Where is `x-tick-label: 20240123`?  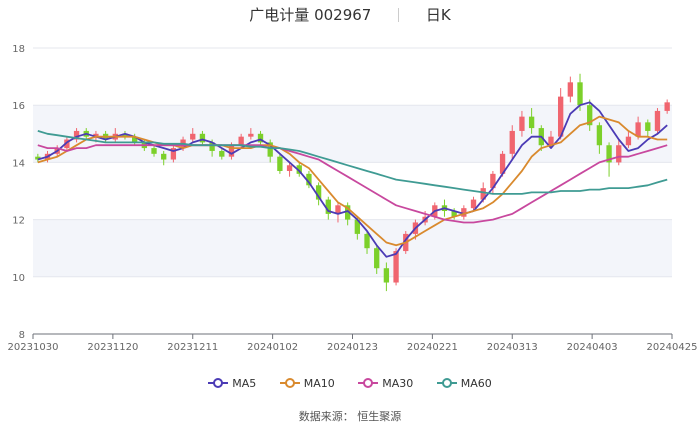
x-tick-label: 20240123 is located at coordinates (352, 347).